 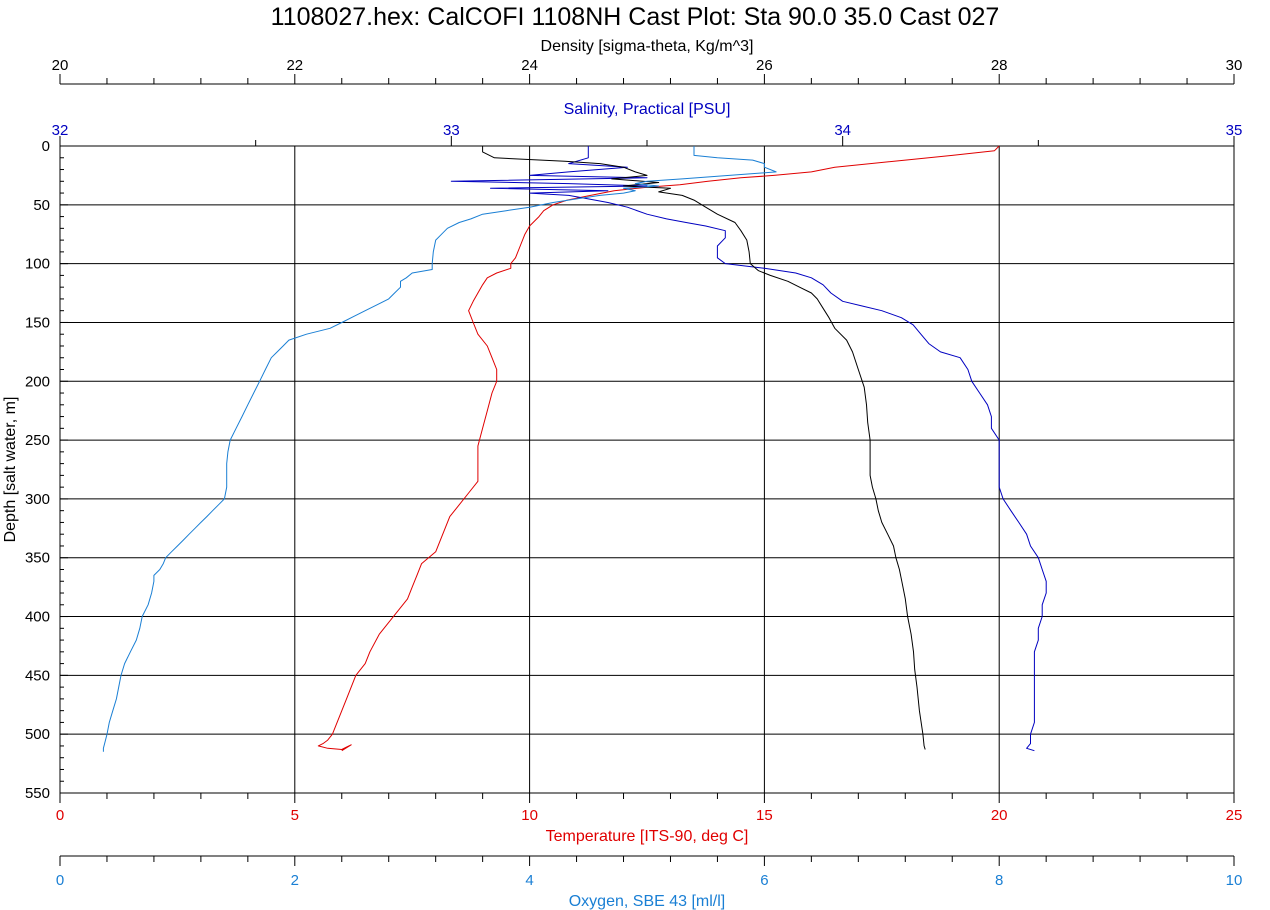 I want to click on oxygen-tick-label: 8, so click(x=999, y=880).